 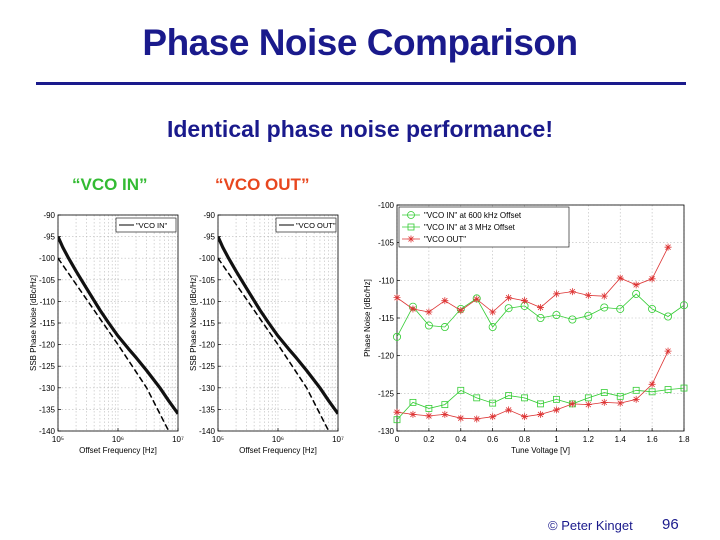 I want to click on x-tick-label: 1.8, so click(x=684, y=439).